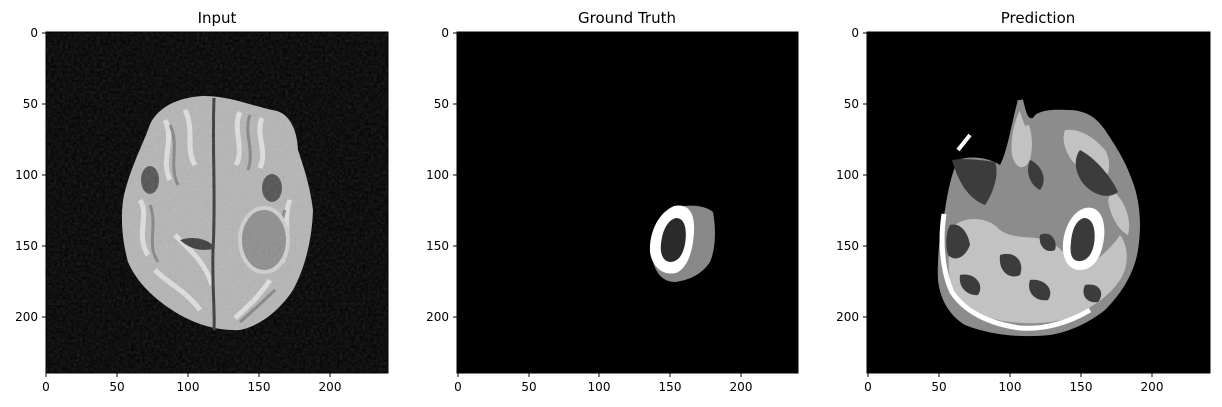 This screenshot has width=1222, height=407. Describe the element at coordinates (1038, 18) in the screenshot. I see `panel-title-prediction: Prediction` at that location.